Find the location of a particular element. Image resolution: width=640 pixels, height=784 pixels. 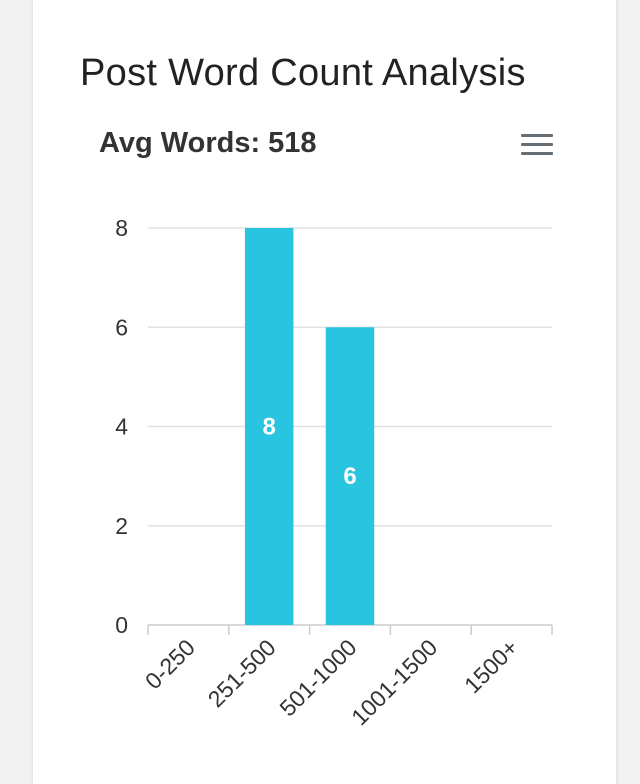

y-tick-label: 4 is located at coordinates (121, 427).